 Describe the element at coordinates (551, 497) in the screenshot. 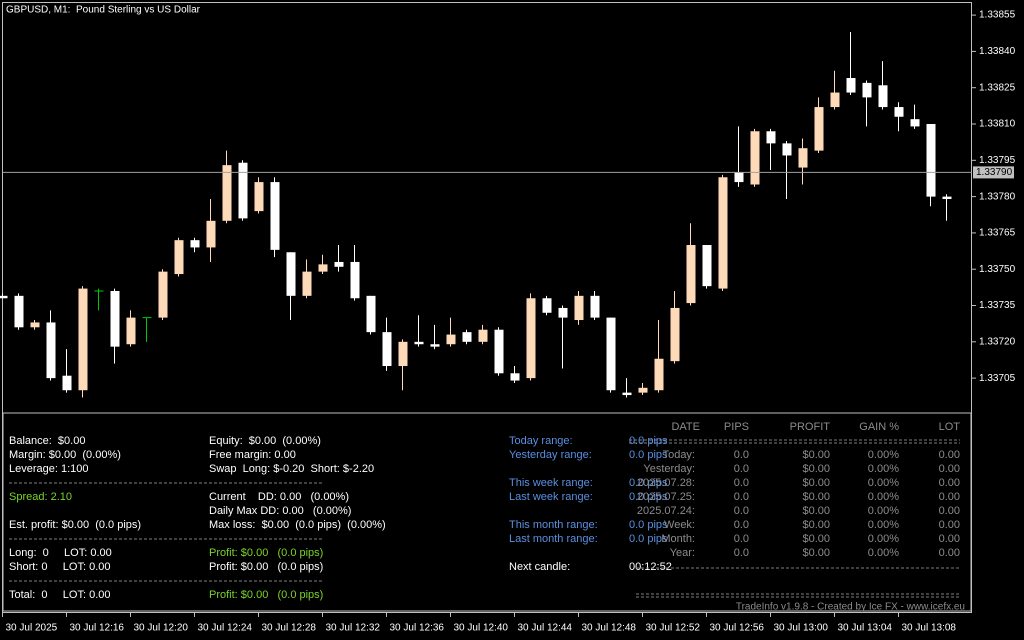

I see `range-label: Last week range:` at that location.